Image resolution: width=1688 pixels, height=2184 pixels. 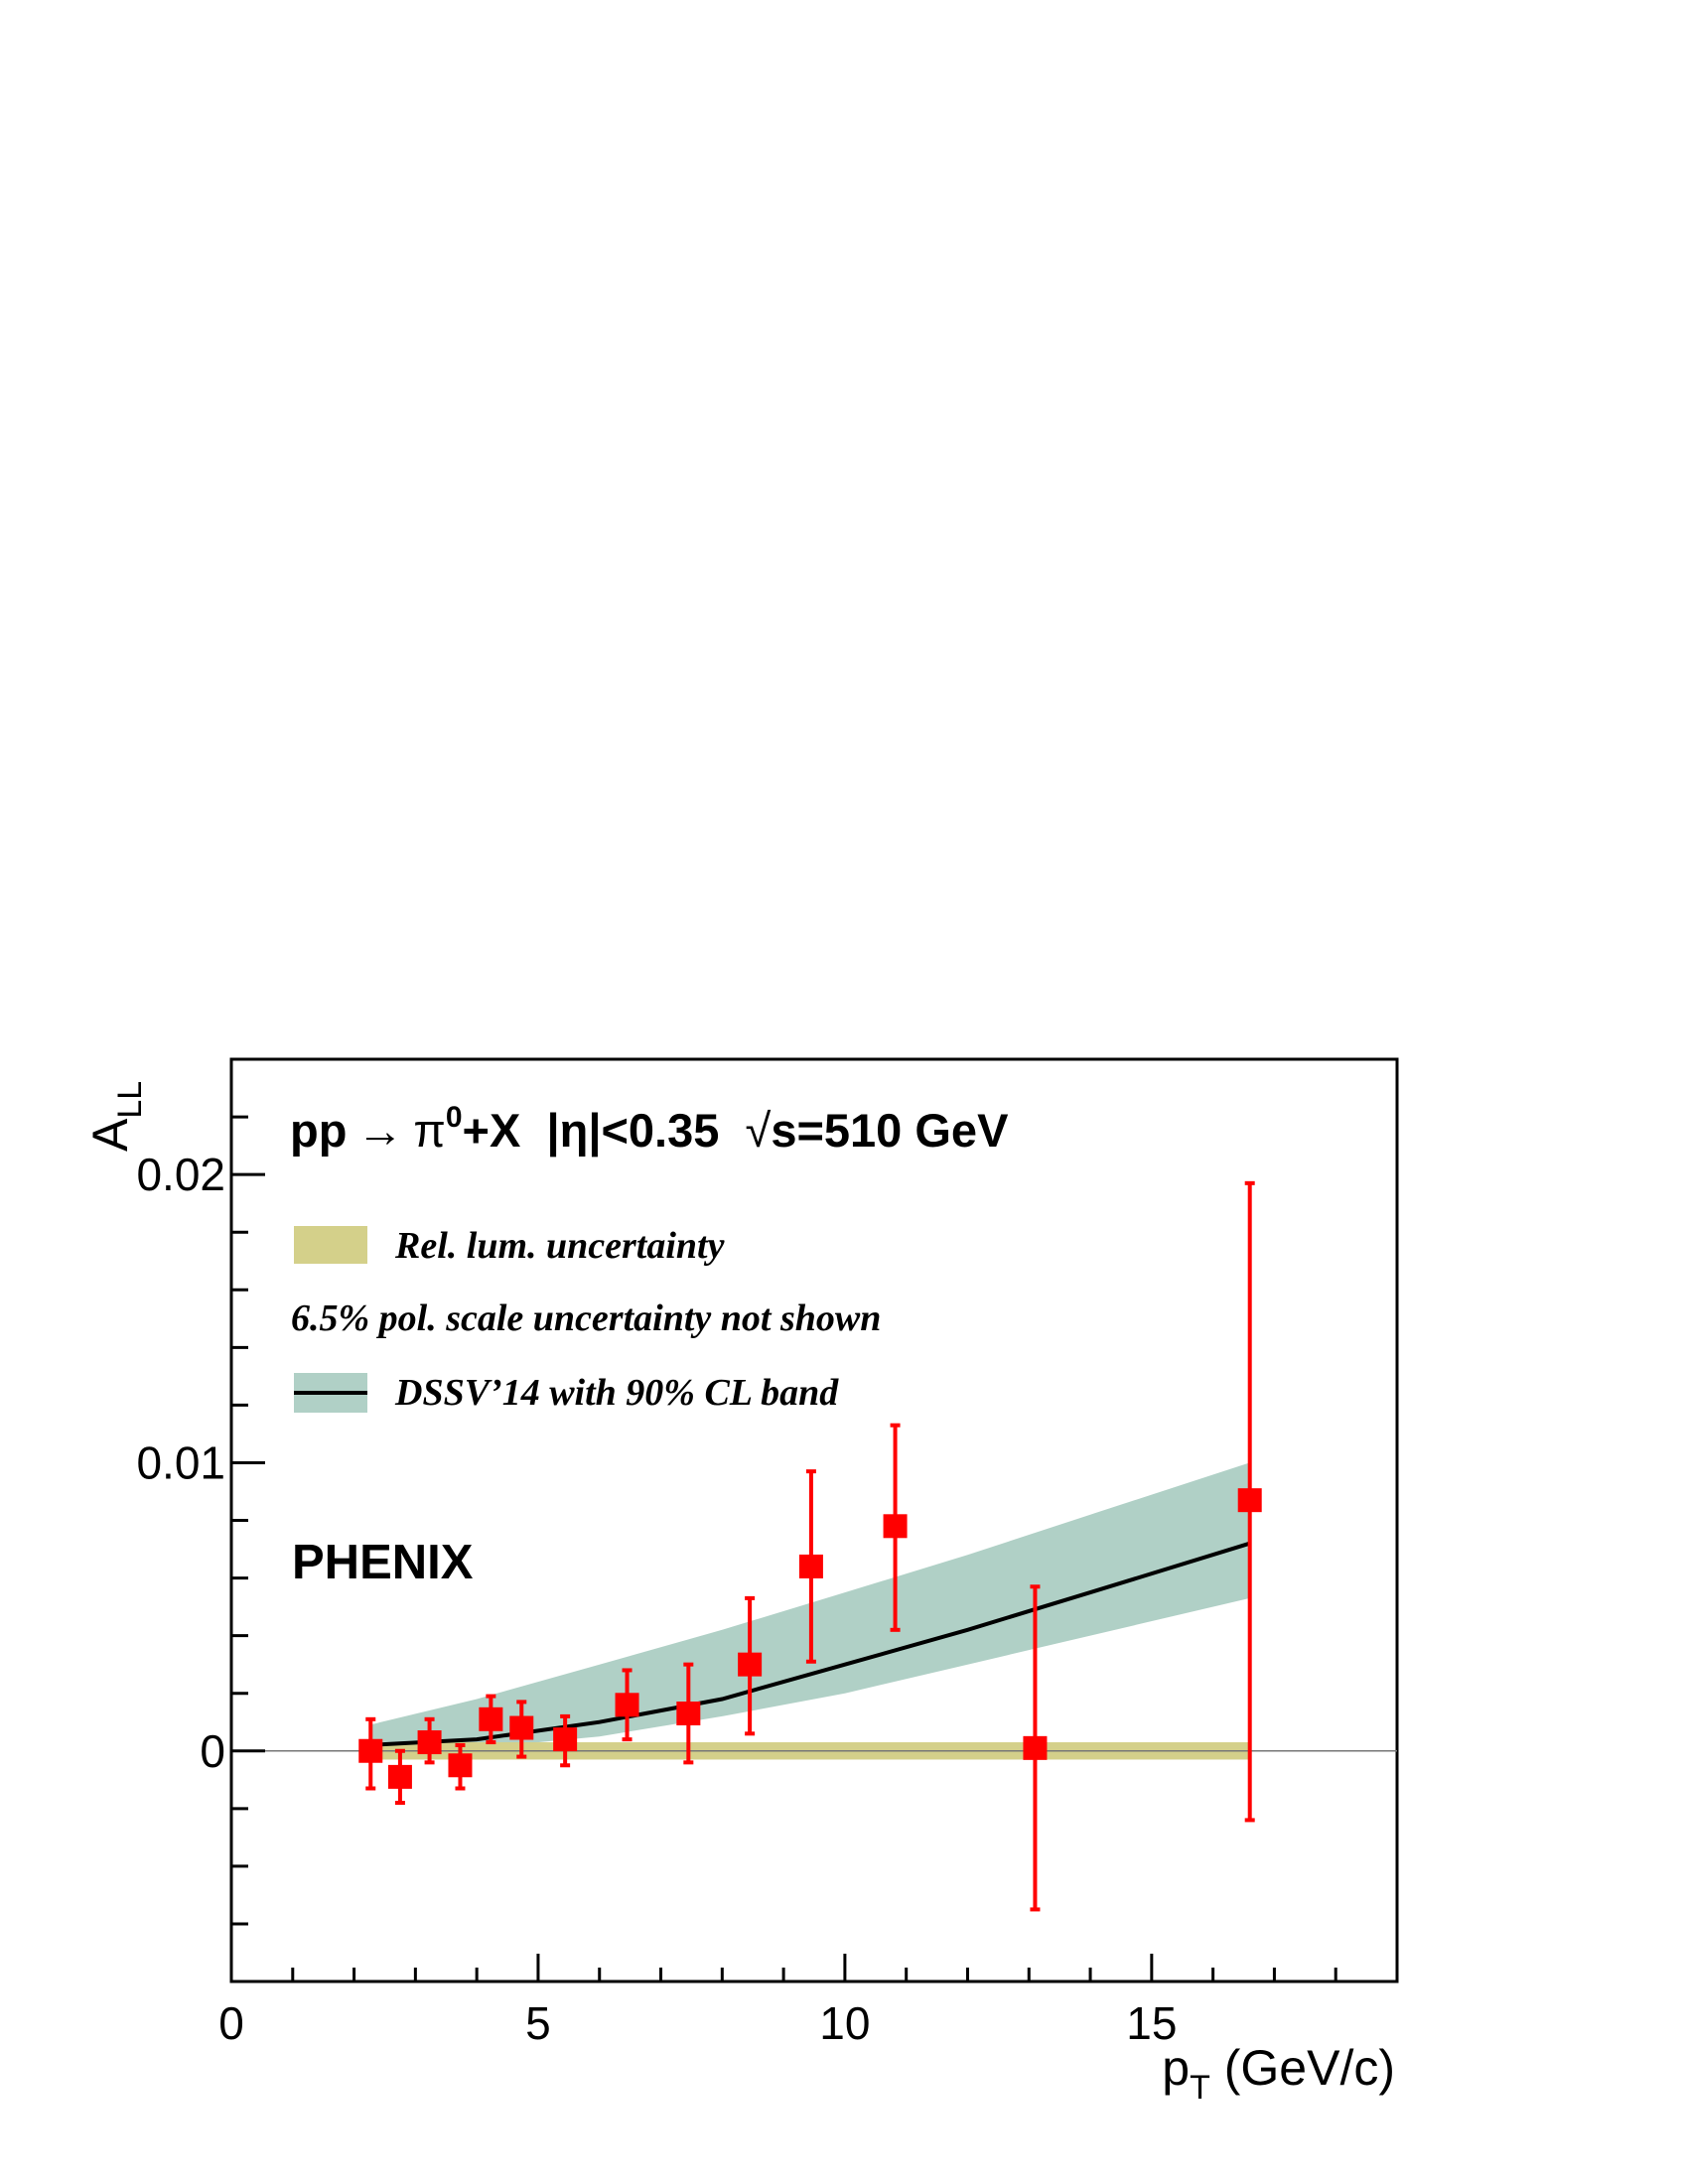 What do you see at coordinates (212, 1751) in the screenshot?
I see `y-tick-label: 0` at bounding box center [212, 1751].